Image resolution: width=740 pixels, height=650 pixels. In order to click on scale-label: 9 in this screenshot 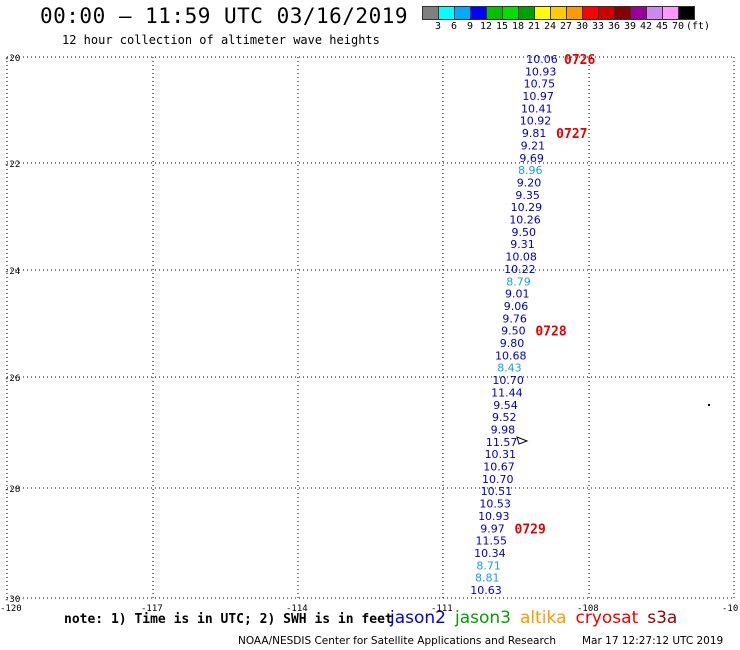, I will do `click(470, 26)`.